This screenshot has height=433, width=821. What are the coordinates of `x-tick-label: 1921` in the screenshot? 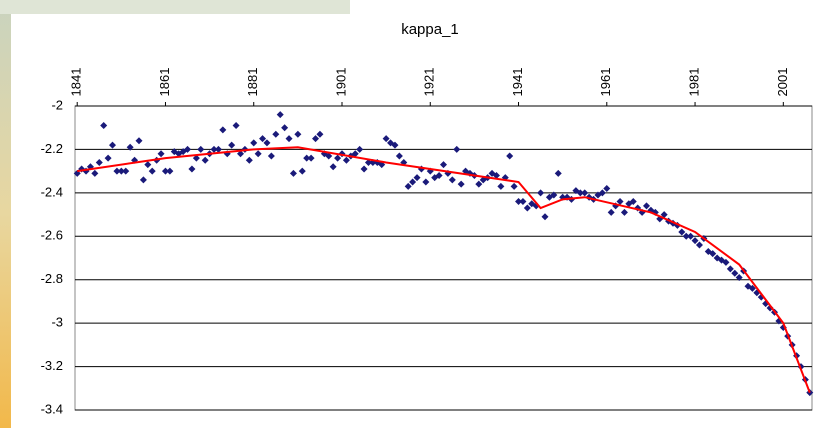 It's located at (429, 82).